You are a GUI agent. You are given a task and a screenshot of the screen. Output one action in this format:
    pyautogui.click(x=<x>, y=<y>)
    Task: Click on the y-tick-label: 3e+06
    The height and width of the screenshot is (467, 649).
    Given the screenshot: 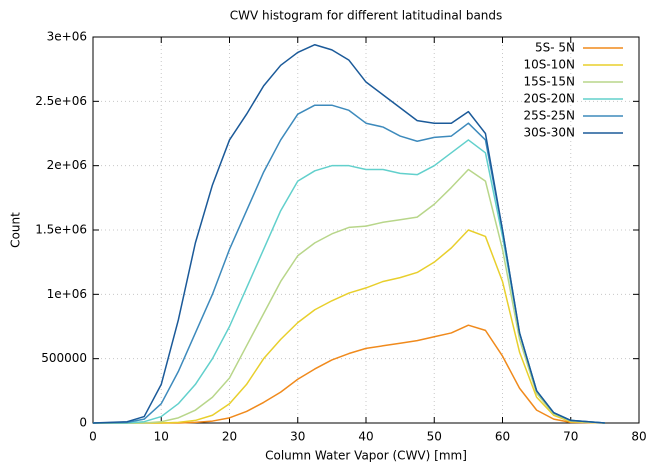 What is the action you would take?
    pyautogui.click(x=67, y=37)
    